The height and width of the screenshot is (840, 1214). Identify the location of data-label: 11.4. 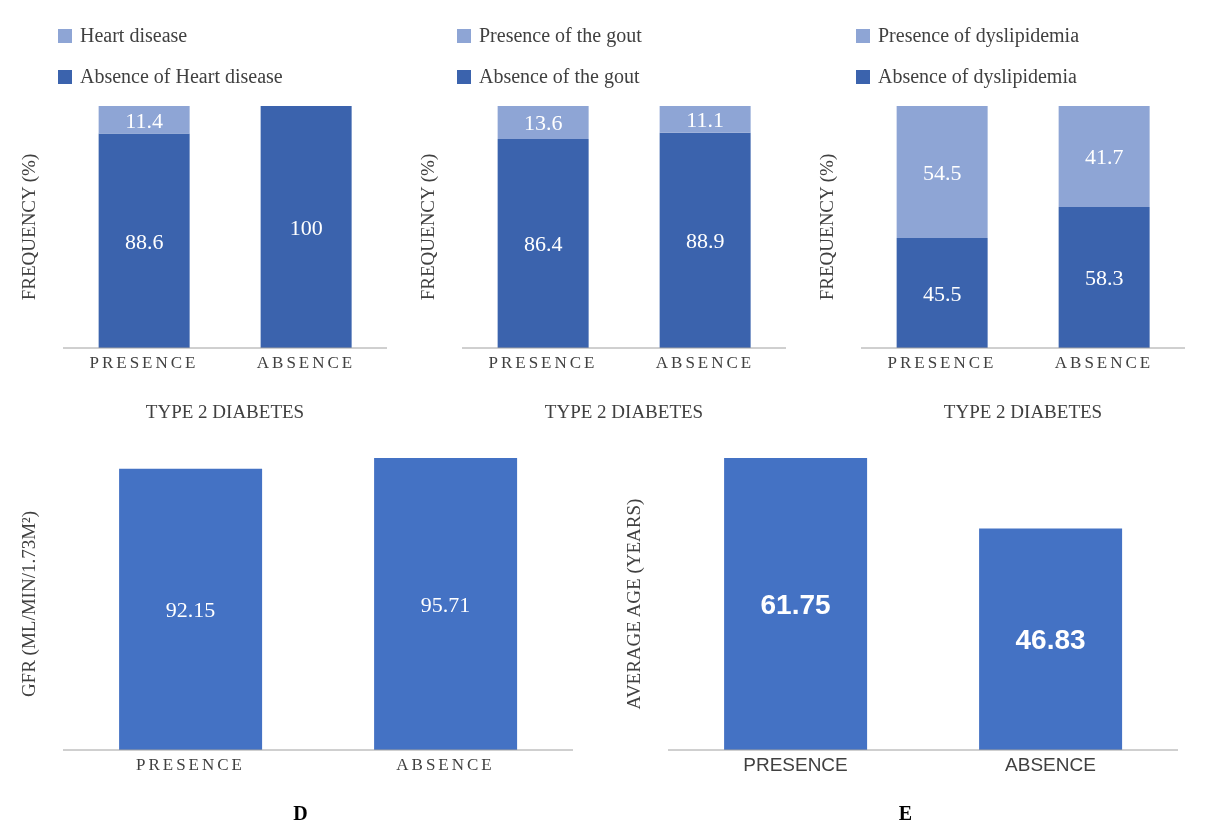
(144, 120).